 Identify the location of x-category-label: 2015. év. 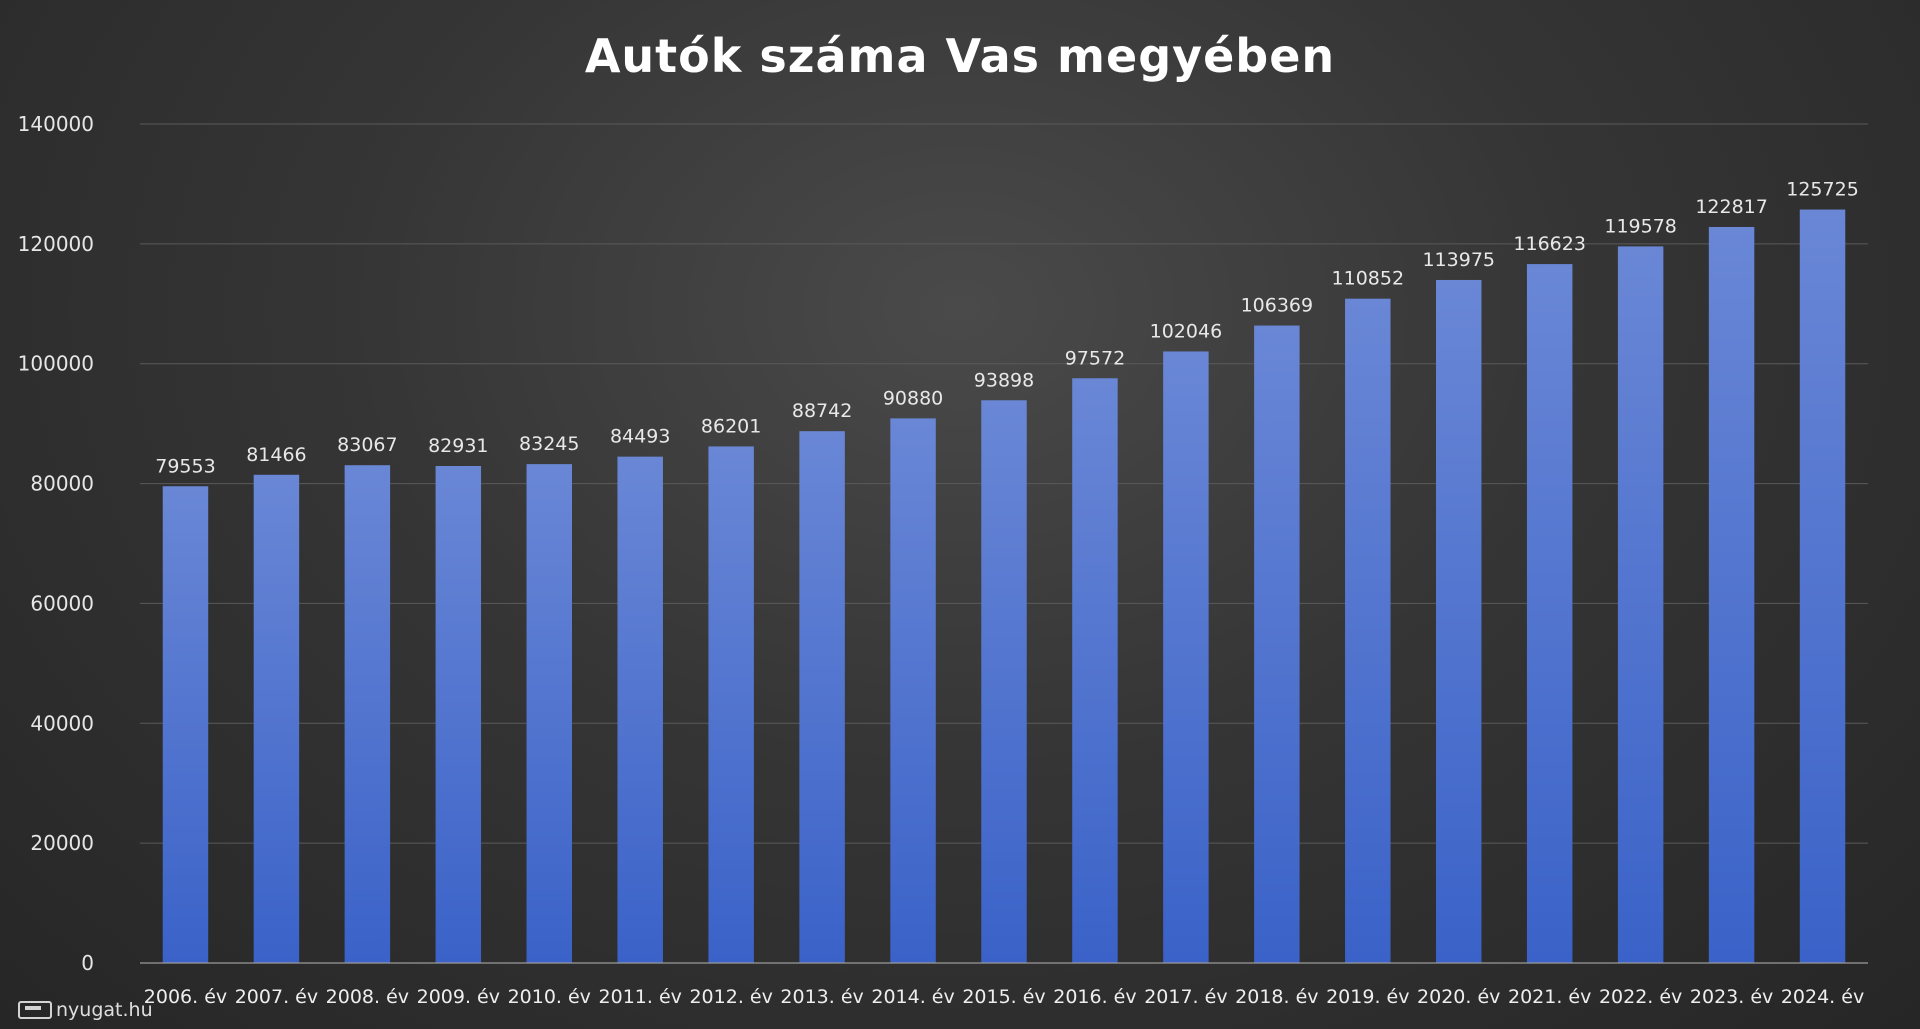
(1003, 997).